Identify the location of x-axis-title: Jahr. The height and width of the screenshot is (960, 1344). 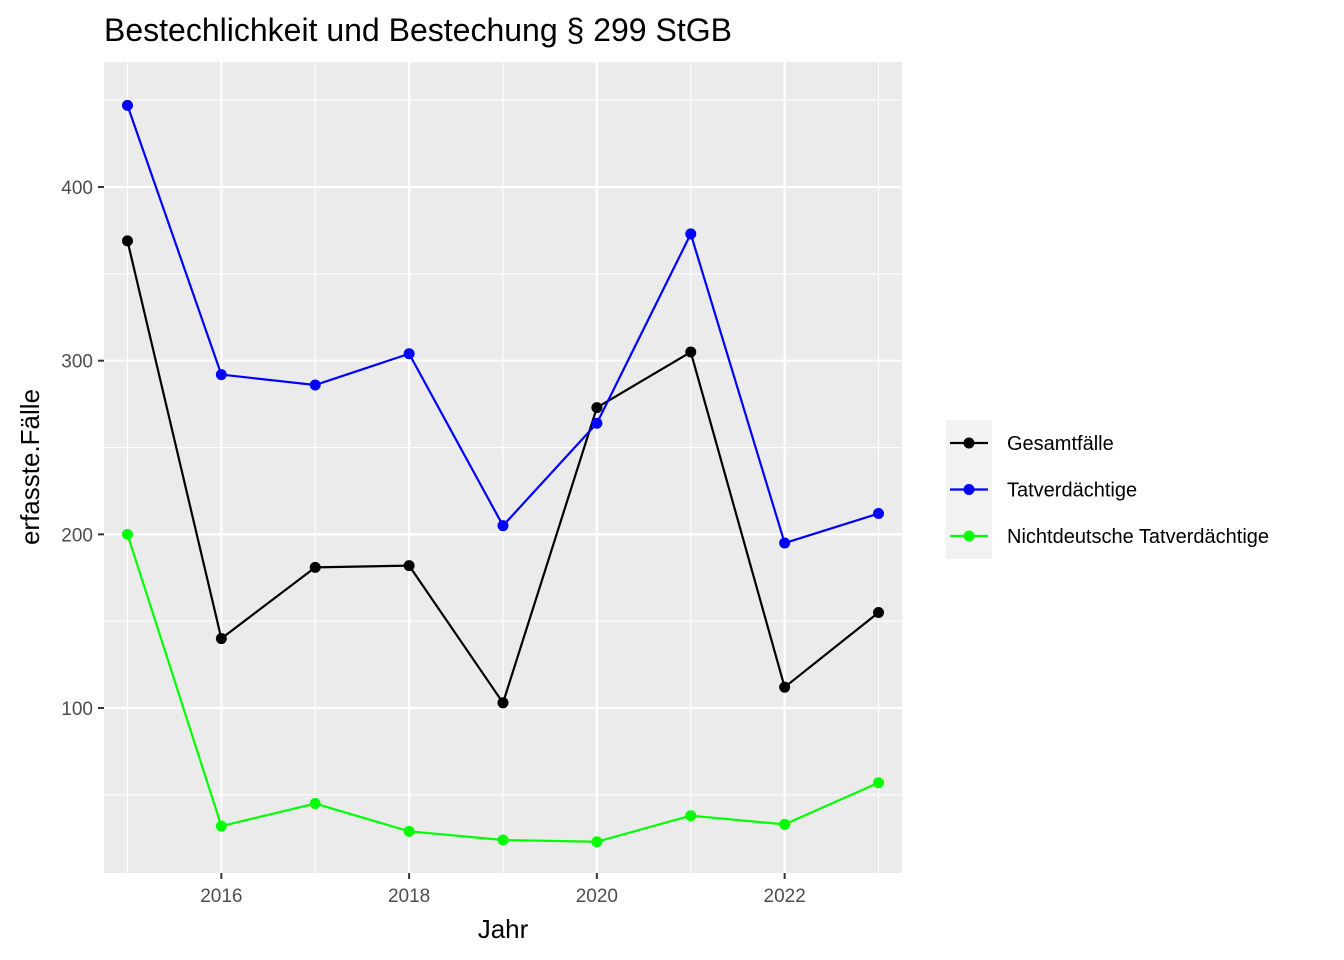
(503, 929).